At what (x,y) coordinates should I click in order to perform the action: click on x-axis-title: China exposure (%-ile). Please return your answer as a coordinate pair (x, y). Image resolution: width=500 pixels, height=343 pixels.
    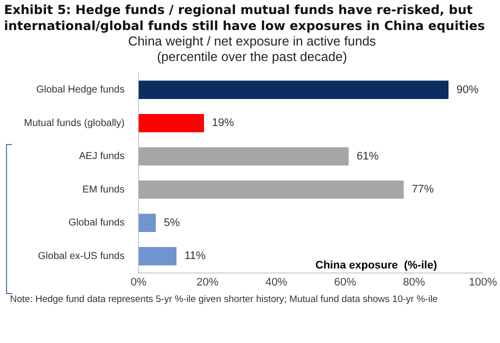
    Looking at the image, I should click on (376, 265).